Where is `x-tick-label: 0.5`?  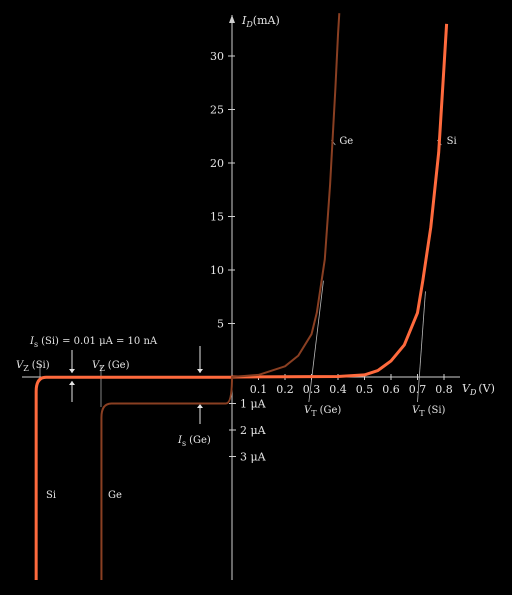 x-tick-label: 0.5 is located at coordinates (365, 389).